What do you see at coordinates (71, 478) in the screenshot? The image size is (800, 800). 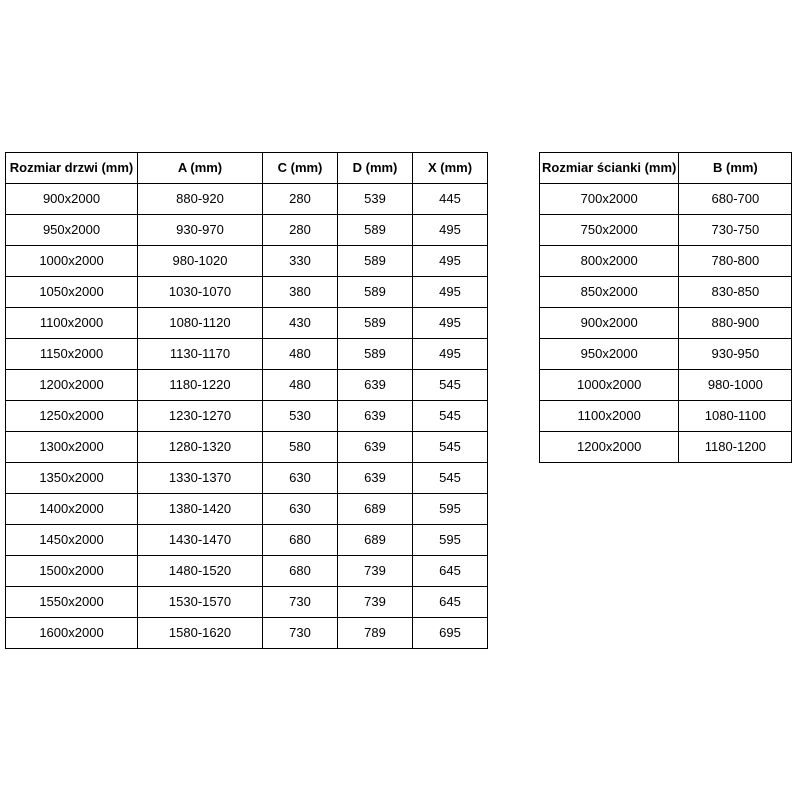 I see `table-cell: 1350x2000` at bounding box center [71, 478].